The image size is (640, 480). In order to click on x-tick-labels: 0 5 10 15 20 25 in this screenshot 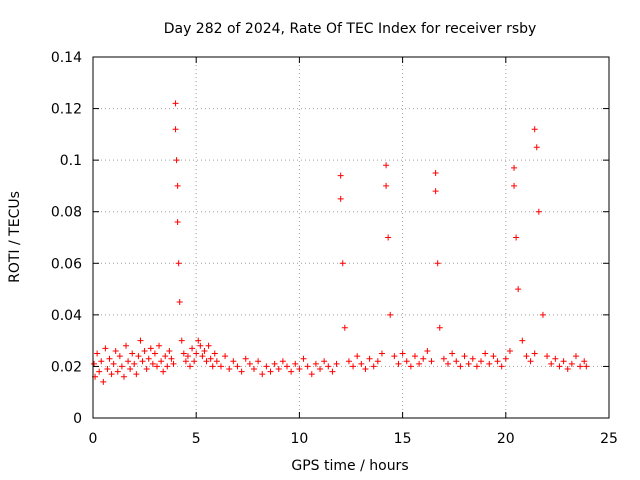, I will do `click(353, 439)`.